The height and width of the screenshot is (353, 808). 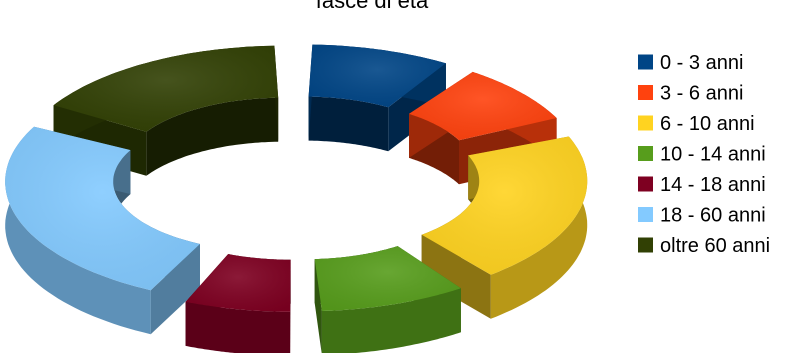 I want to click on legend-label-1: 3 - 6 anni, so click(x=701, y=94).